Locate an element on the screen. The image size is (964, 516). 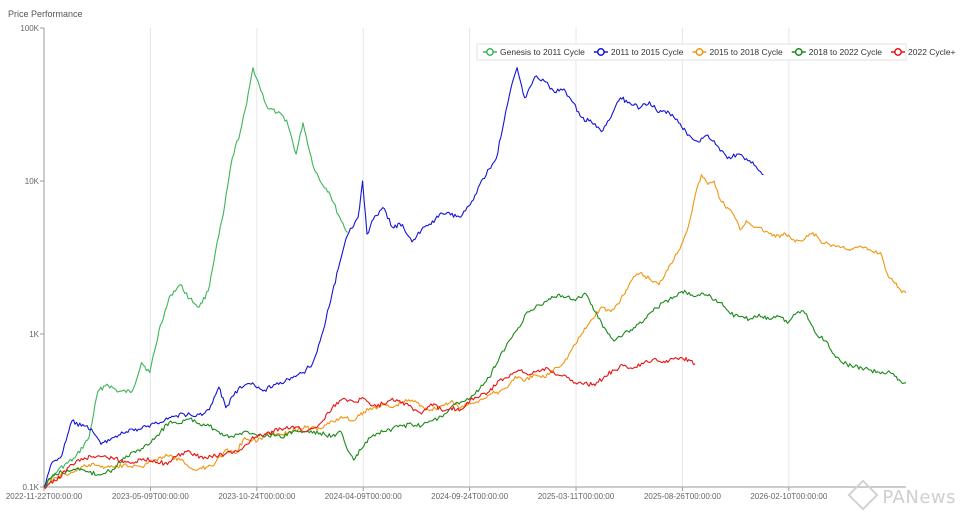
legend-background is located at coordinates (691, 52).